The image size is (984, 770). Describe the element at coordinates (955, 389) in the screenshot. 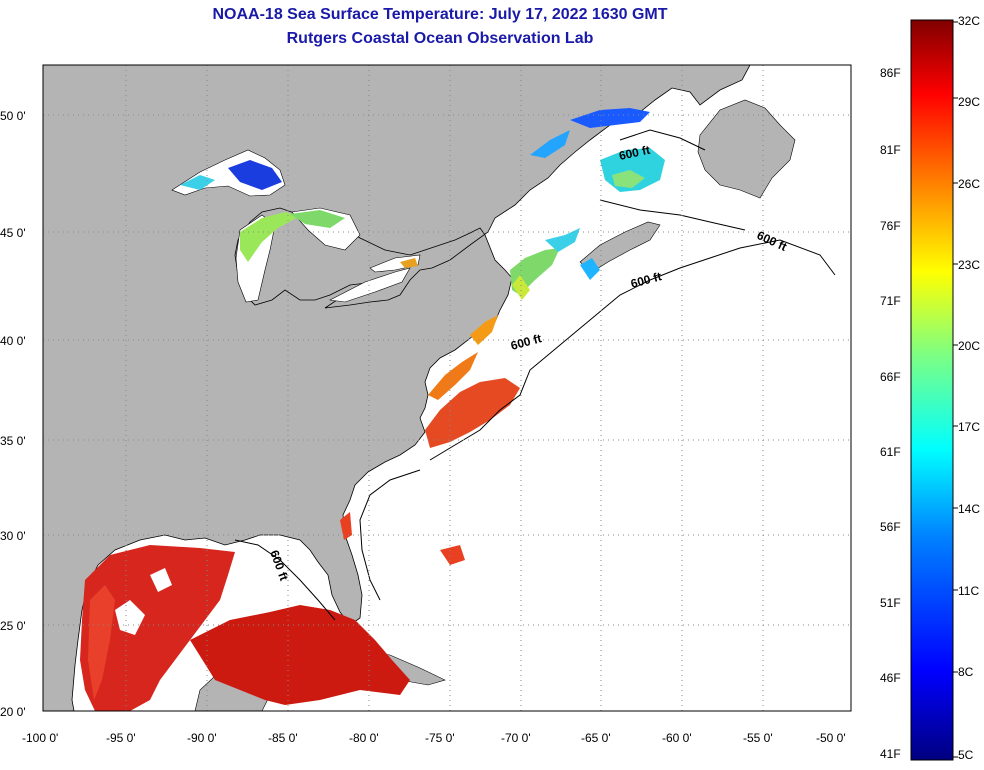

I see `colorbar-ticks` at that location.